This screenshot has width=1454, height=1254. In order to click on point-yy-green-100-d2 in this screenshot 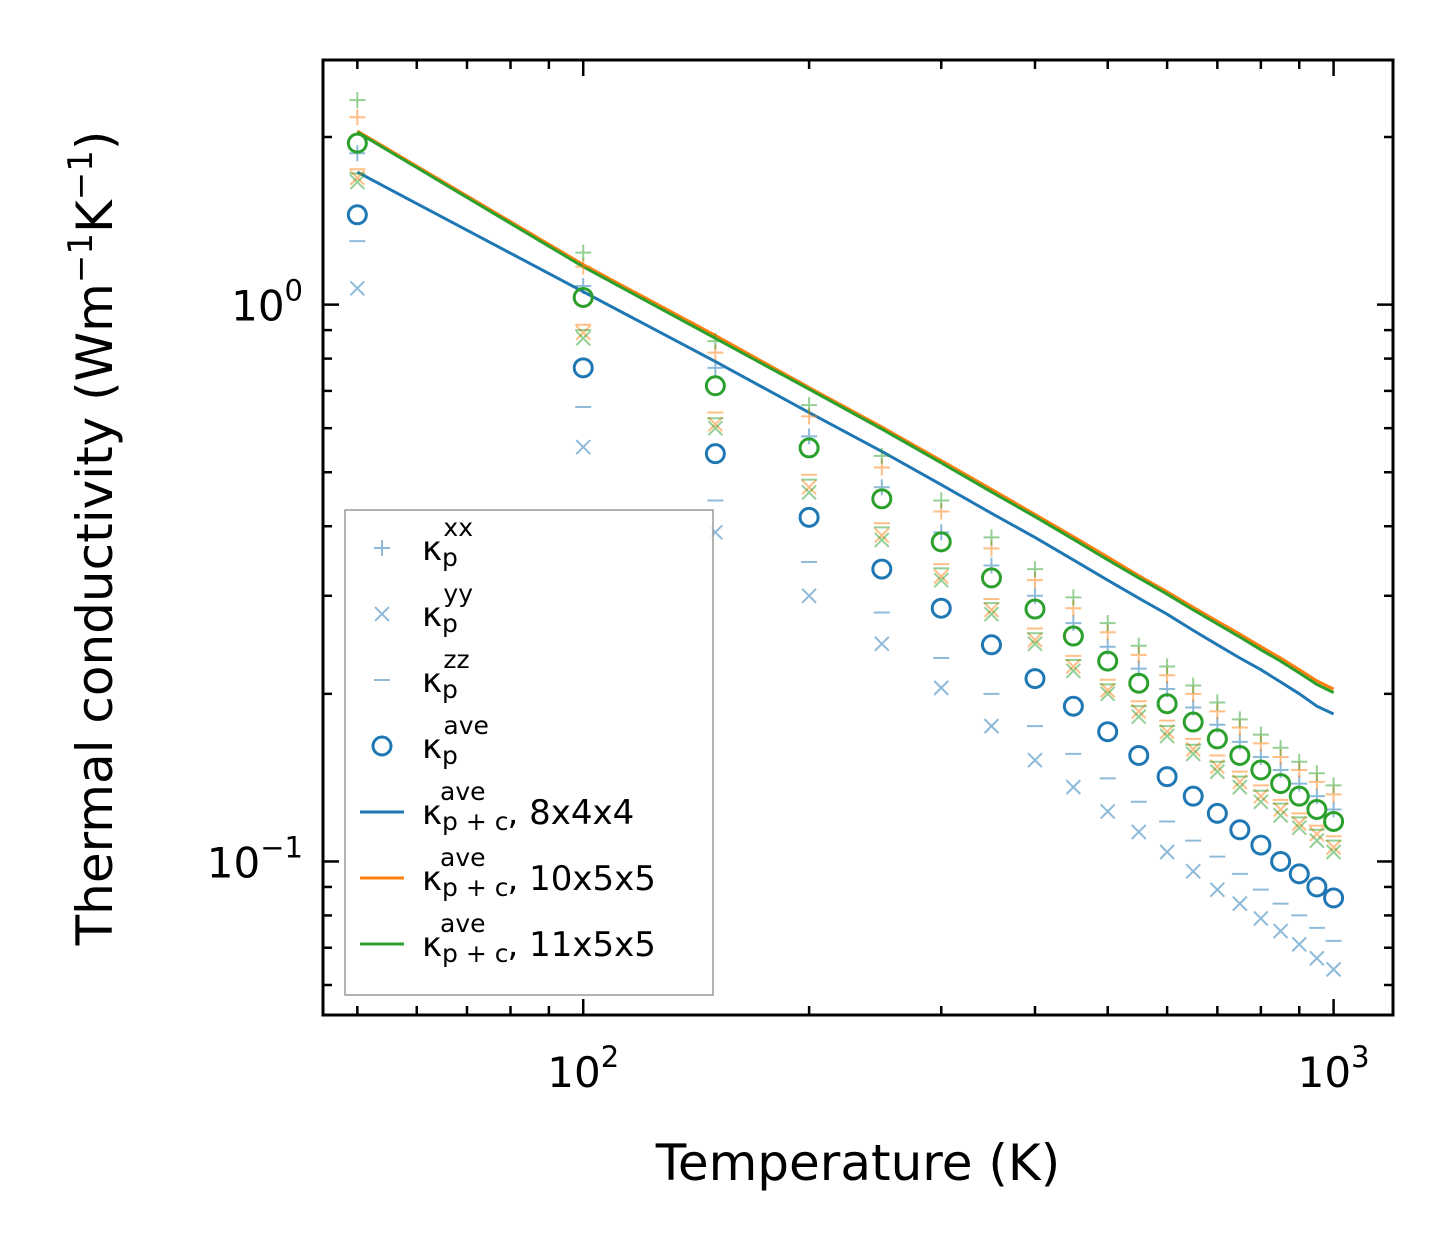, I will do `click(583, 338)`.